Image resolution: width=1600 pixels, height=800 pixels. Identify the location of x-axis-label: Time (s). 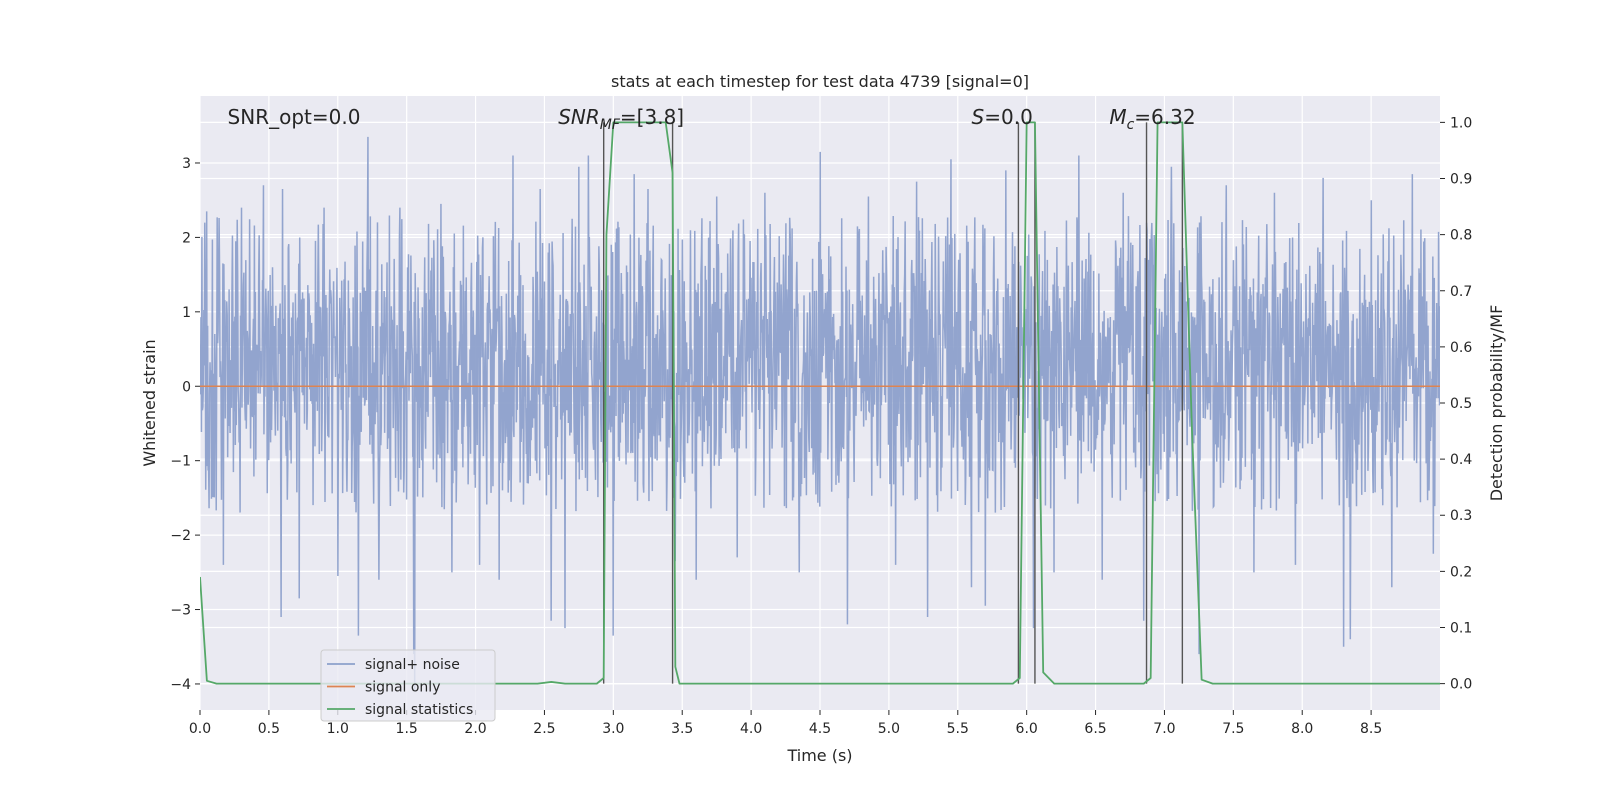
(819, 755).